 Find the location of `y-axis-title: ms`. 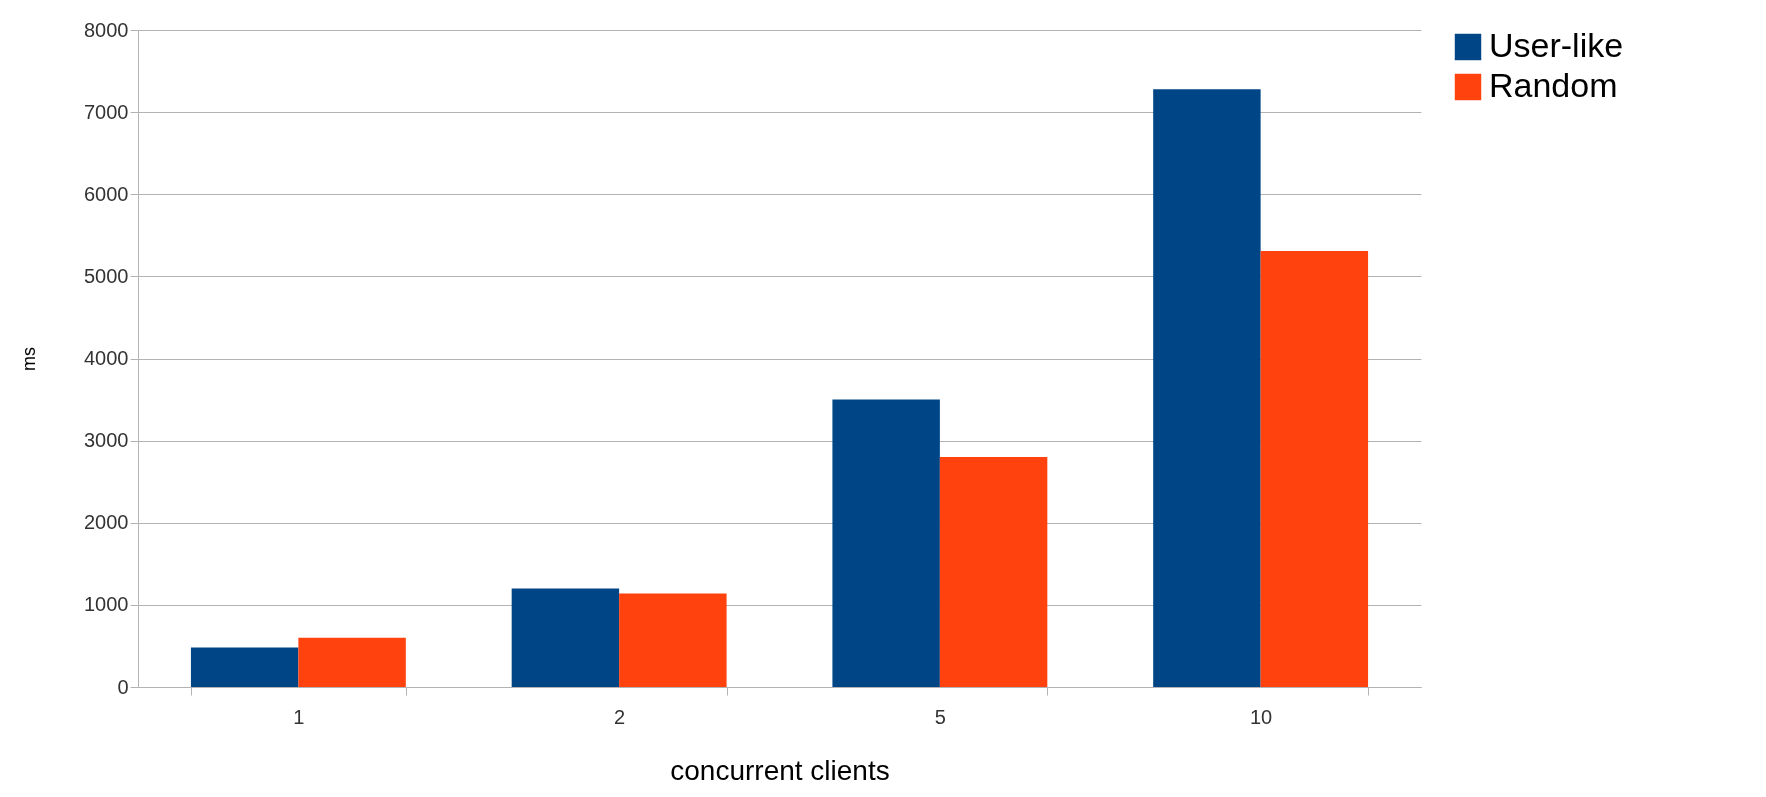

y-axis-title: ms is located at coordinates (29, 359).